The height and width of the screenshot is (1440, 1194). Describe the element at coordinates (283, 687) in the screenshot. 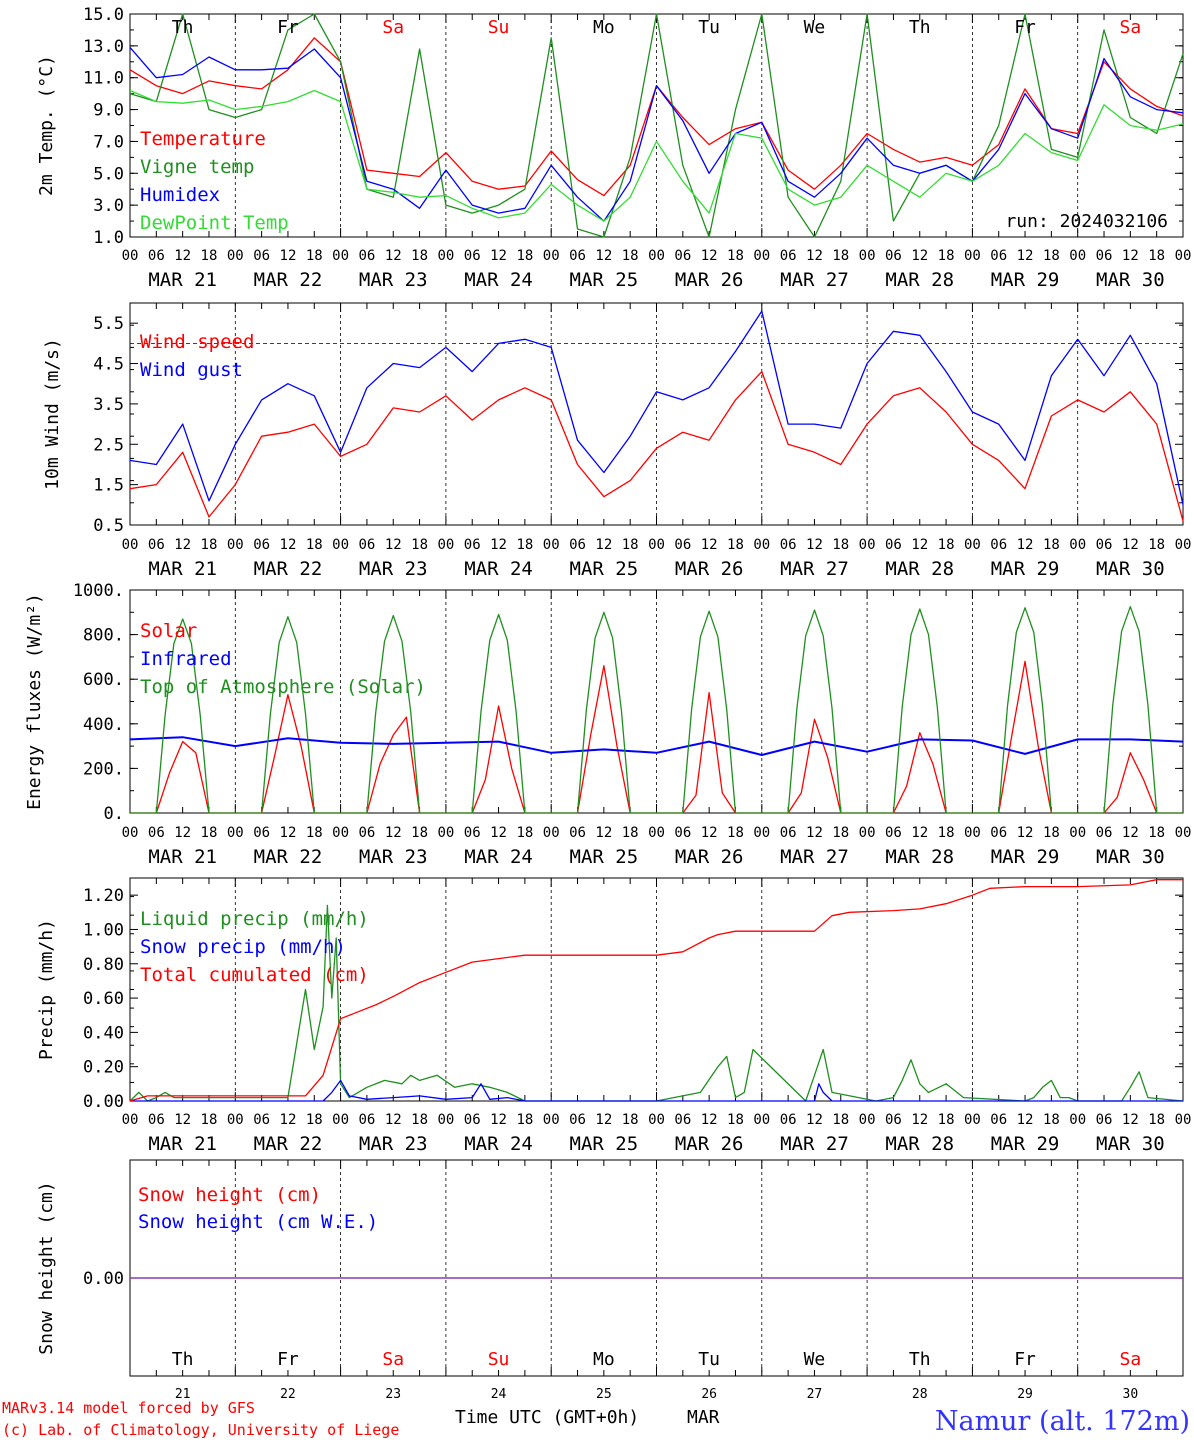

I see `legend-top-of-atmosphere-solar-: Top of Atmosphere (Solar)` at that location.